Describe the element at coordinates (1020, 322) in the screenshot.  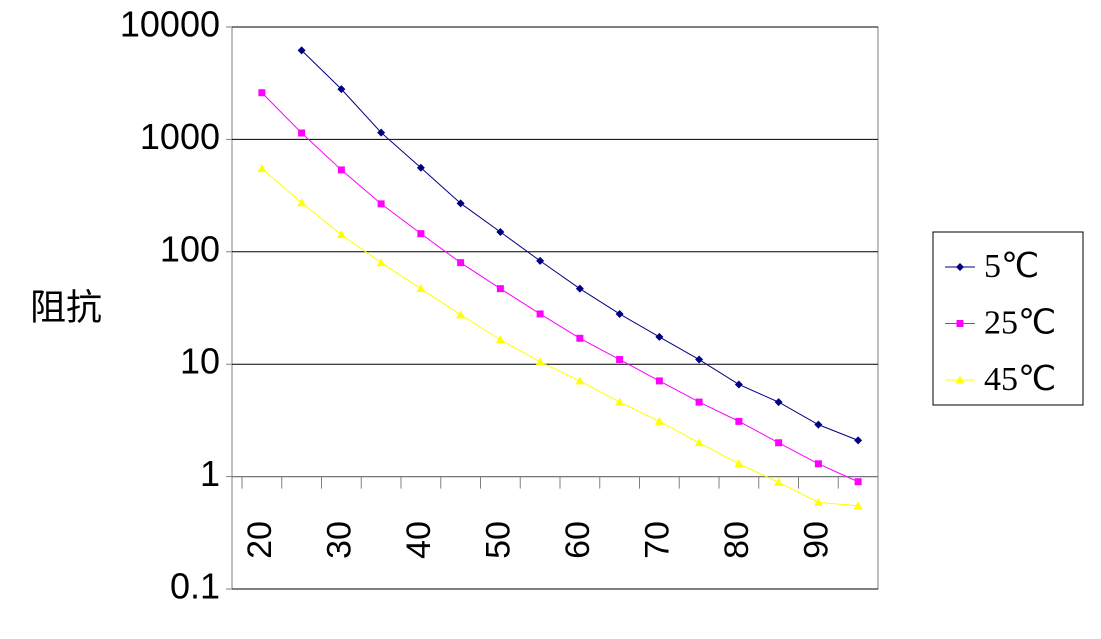
I see `legend-label: 25℃` at that location.